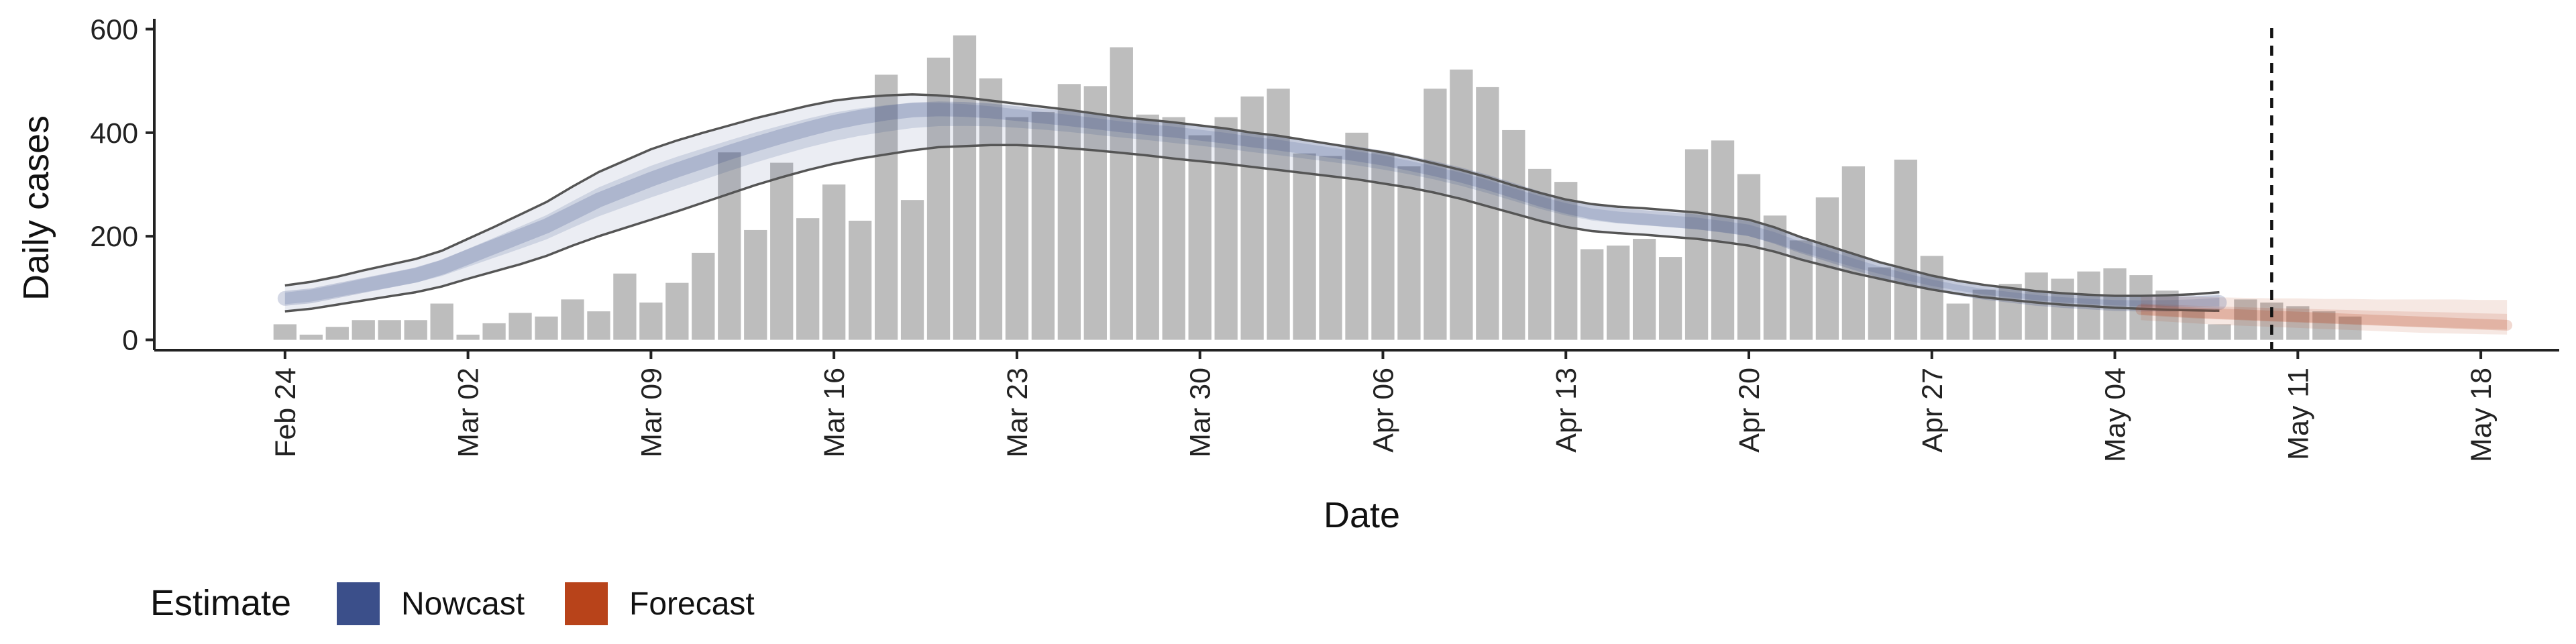  I want to click on y-tick-label: 200, so click(114, 237).